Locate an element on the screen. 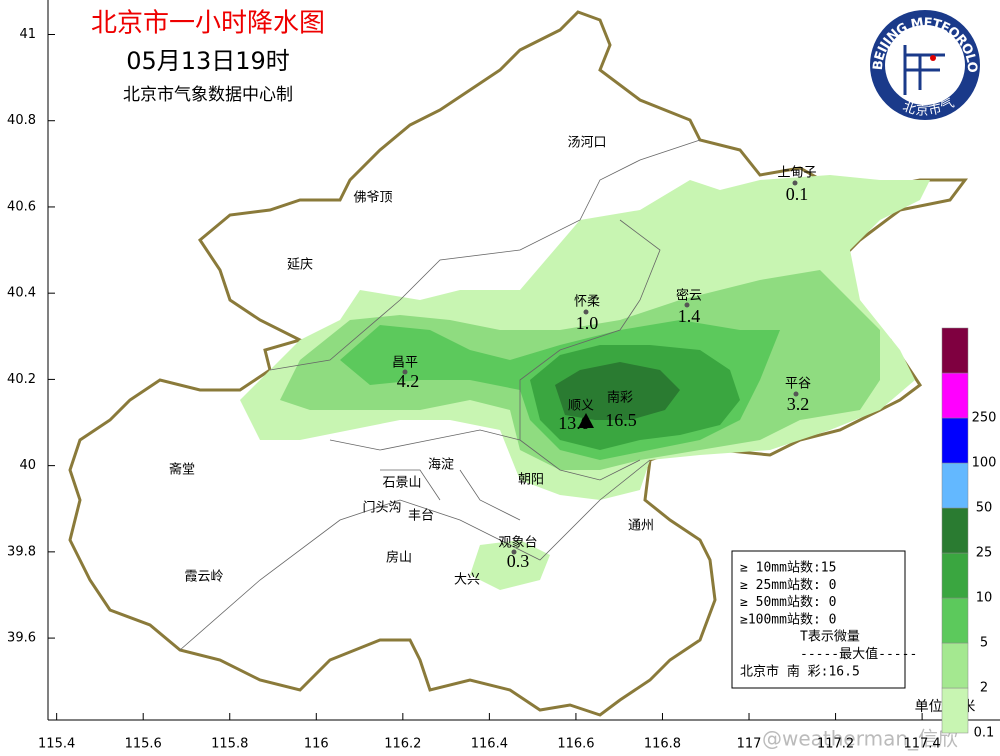 This screenshot has width=1000, height=756. place-name: 丰台 is located at coordinates (421, 516).